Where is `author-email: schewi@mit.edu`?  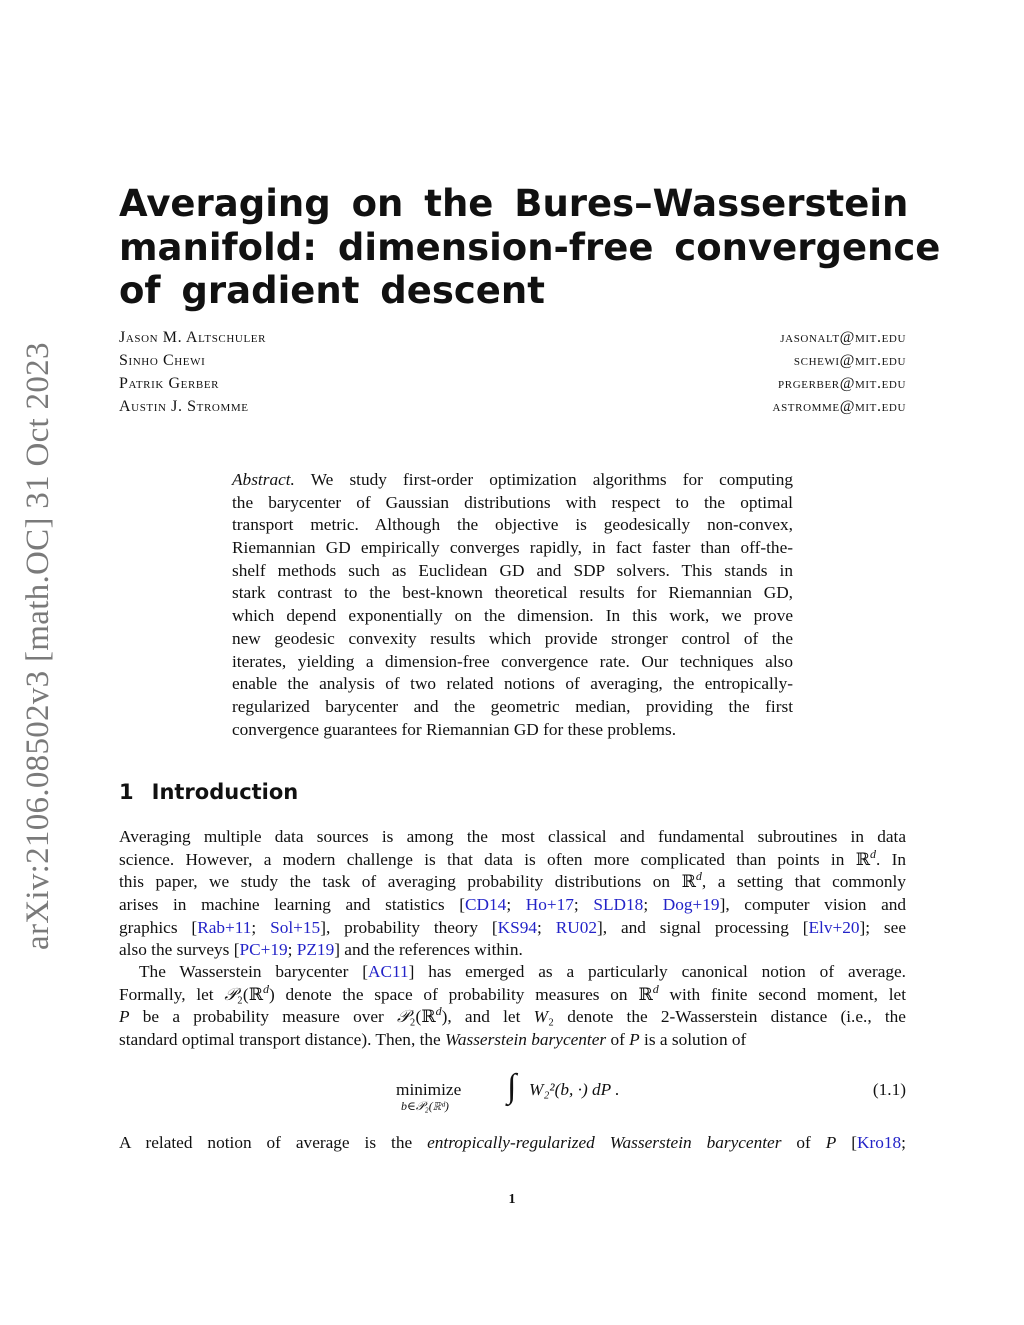 author-email: schewi@mit.edu is located at coordinates (849, 360).